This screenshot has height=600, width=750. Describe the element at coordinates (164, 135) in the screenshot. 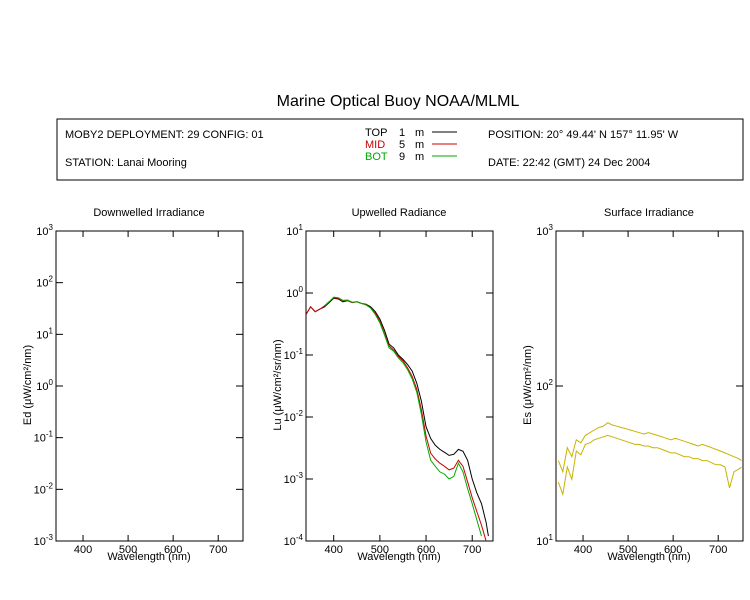

I see `deployment-text: MOBY2 DEPLOYMENT: 29 CONFIG: 01` at that location.